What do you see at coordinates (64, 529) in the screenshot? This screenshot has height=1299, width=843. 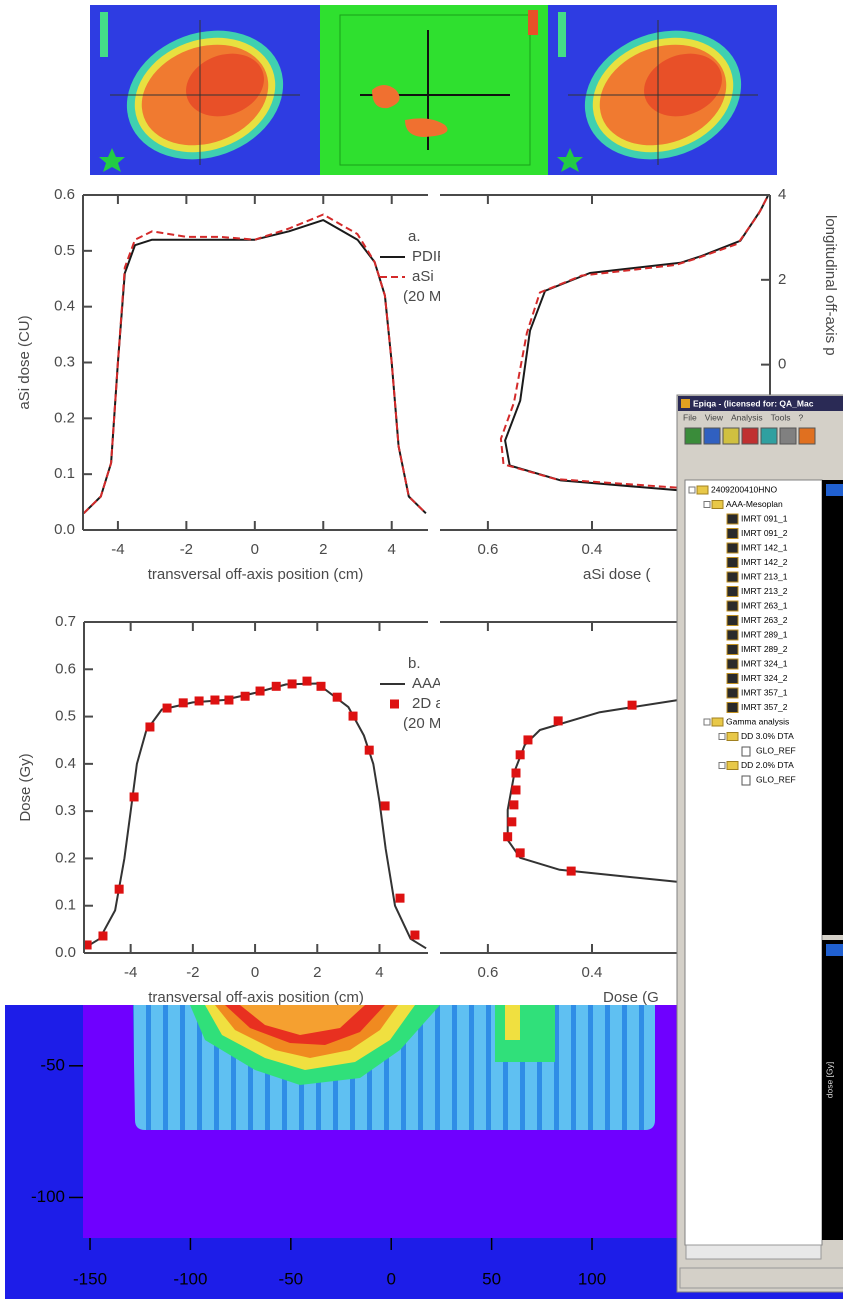 I see `y-tick-label: 0.0` at bounding box center [64, 529].